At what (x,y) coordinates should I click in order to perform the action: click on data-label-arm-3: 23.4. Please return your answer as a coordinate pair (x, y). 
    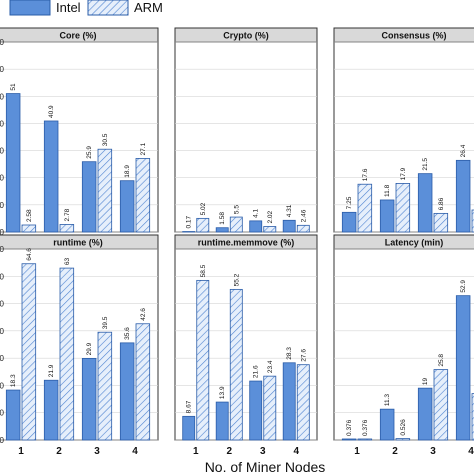
    Looking at the image, I should click on (270, 366).